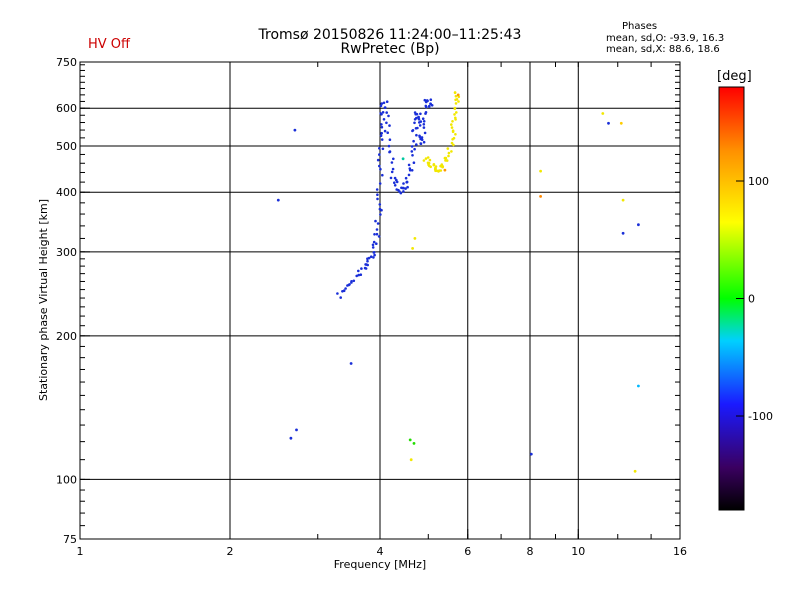 The width and height of the screenshot is (800, 604). I want to click on x-tick-label: 4, so click(380, 551).